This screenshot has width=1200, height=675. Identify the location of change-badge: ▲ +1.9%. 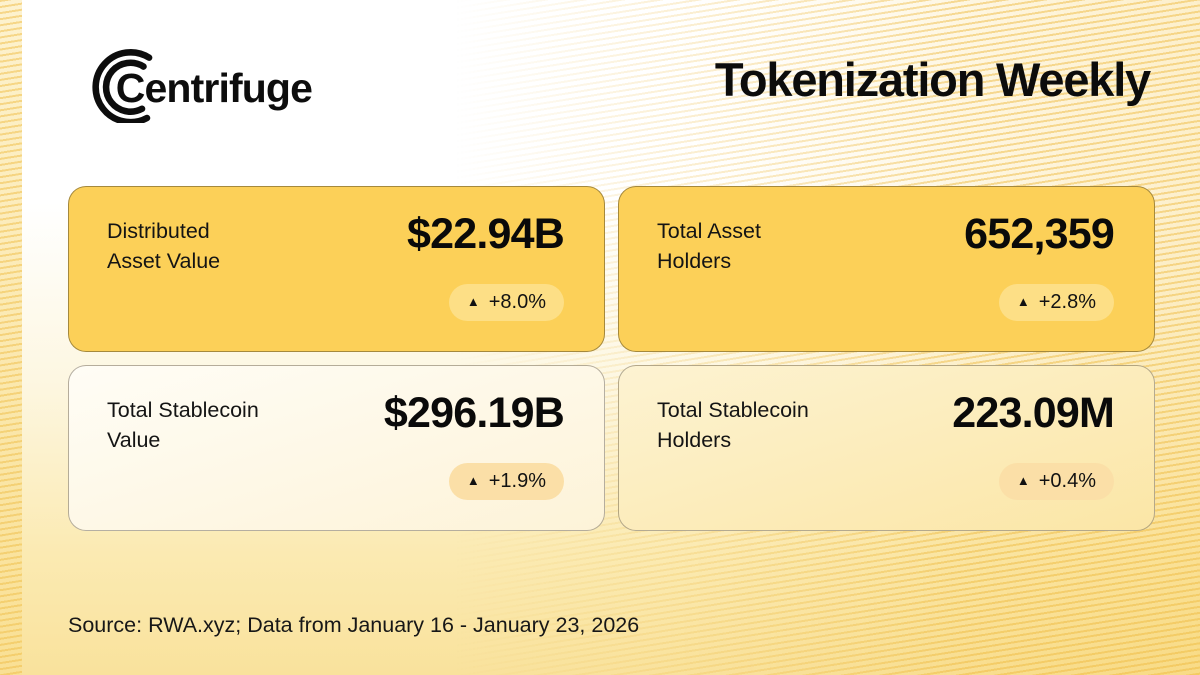
(506, 481).